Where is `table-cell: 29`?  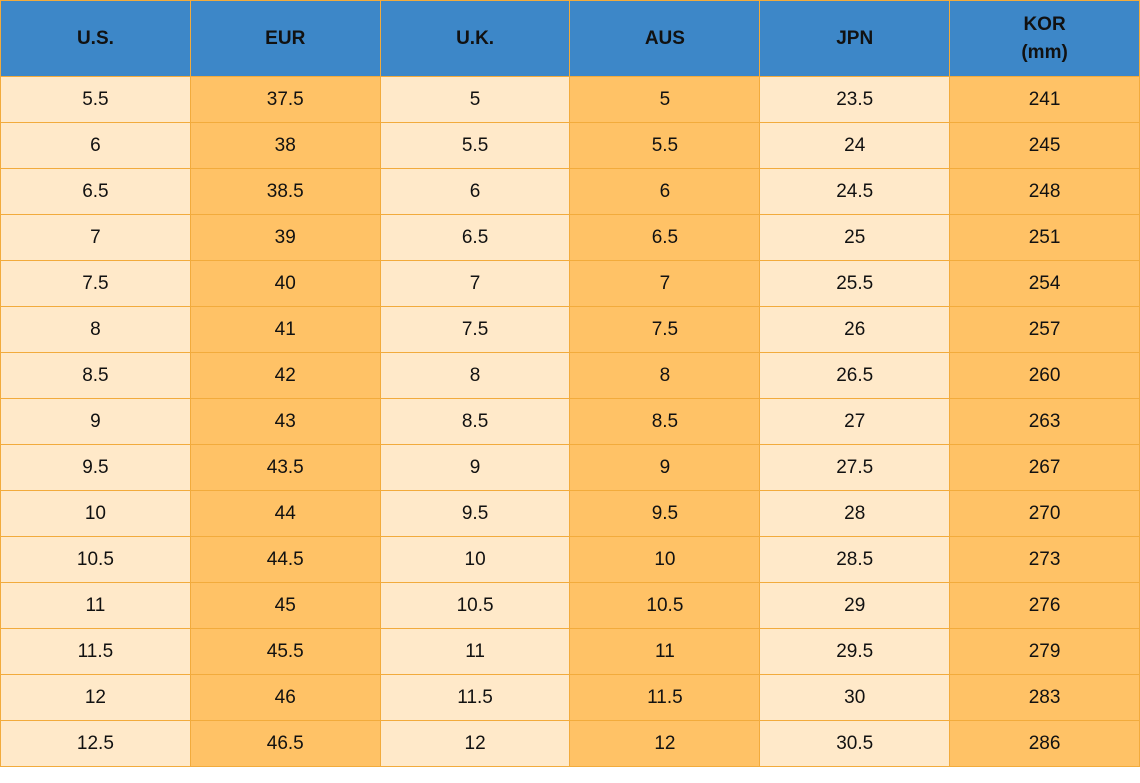
table-cell: 29 is located at coordinates (855, 605).